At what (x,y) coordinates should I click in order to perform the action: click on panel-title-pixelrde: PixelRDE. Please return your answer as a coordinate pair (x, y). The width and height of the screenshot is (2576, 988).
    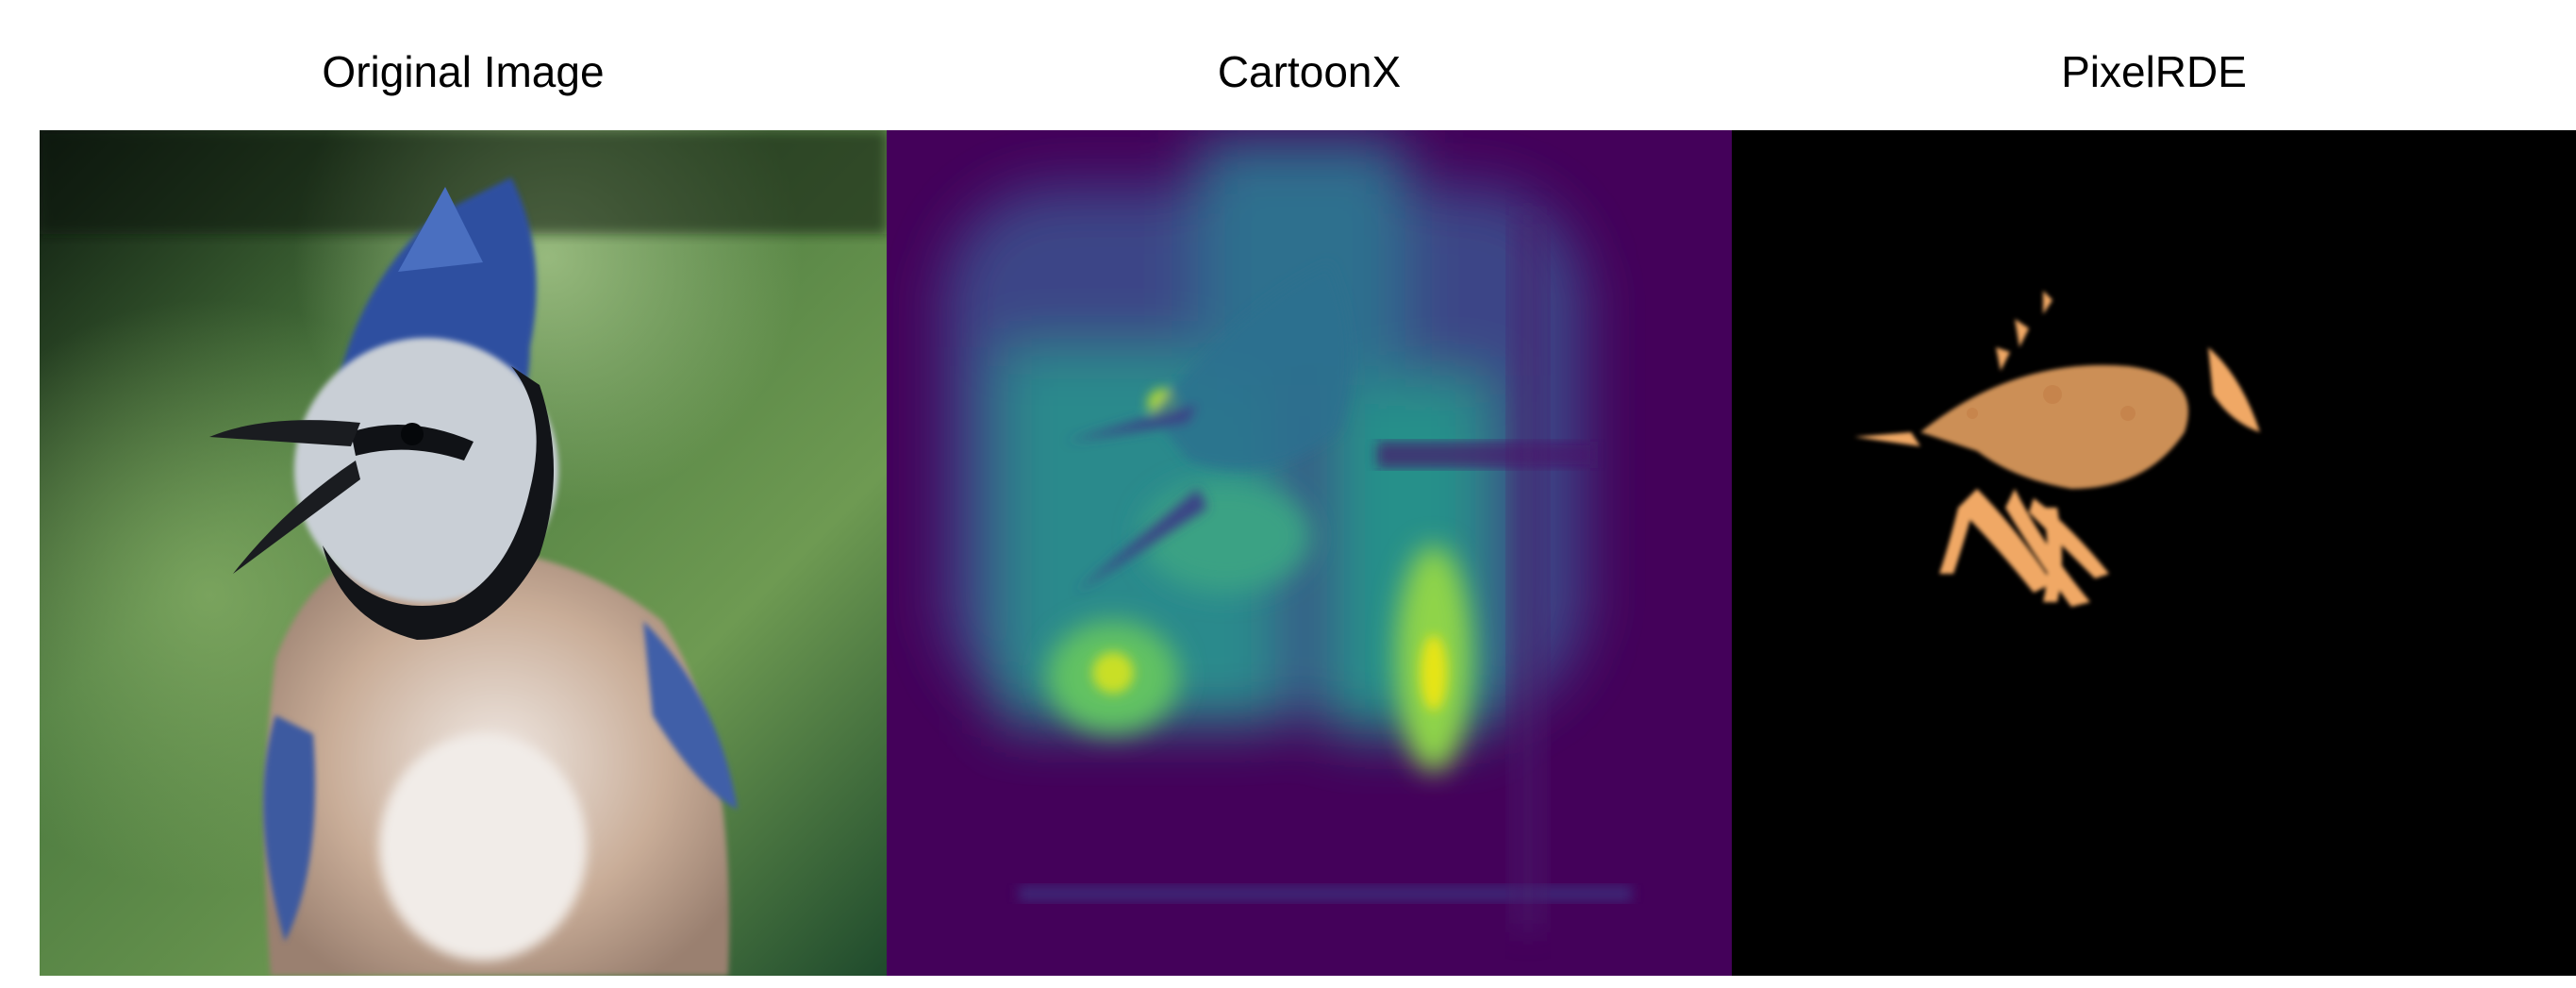
    Looking at the image, I should click on (2154, 72).